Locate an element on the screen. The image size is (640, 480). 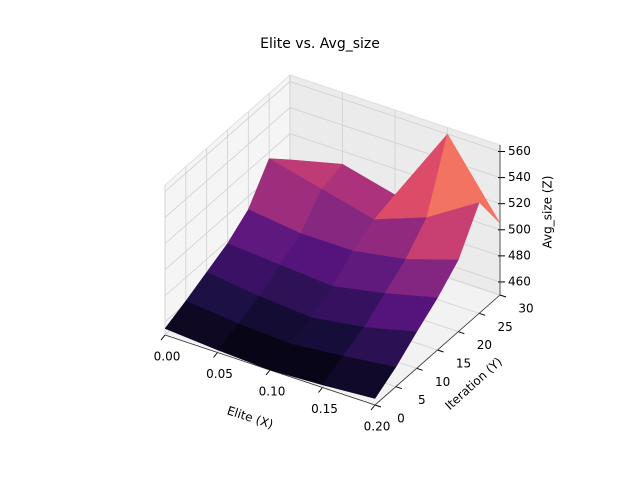
z-tick-label: 500 is located at coordinates (519, 229).